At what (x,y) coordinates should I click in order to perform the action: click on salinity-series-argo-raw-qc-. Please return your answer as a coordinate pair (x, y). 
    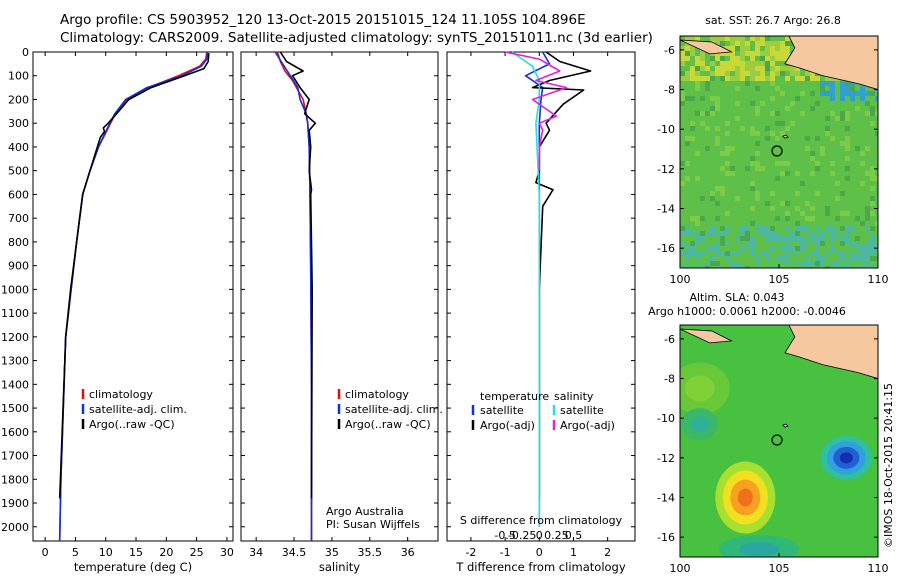
    Looking at the image, I should click on (298, 275).